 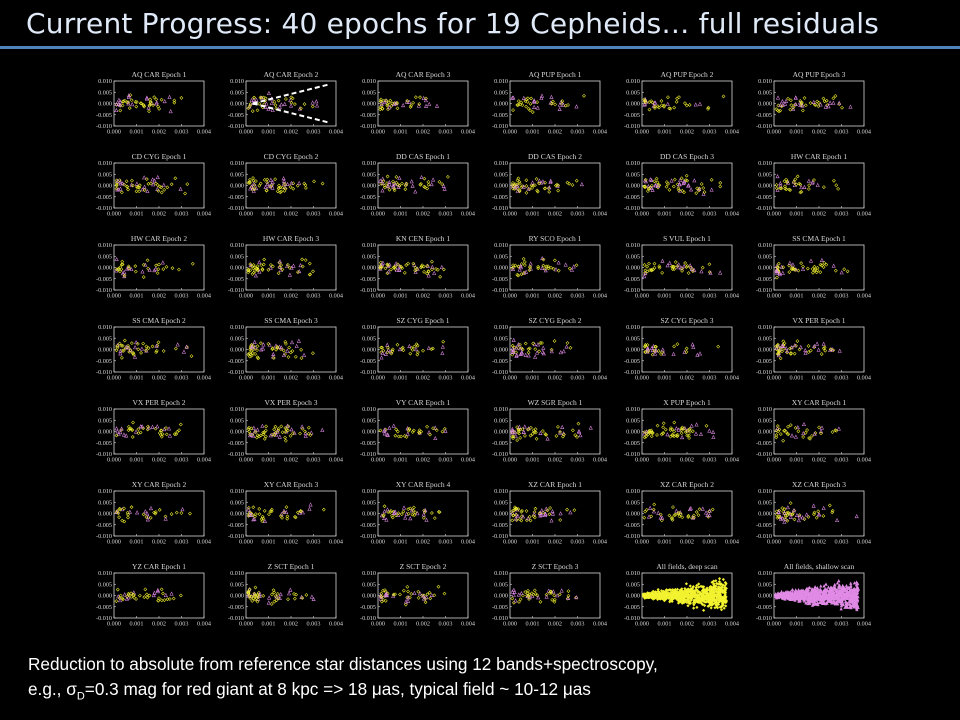 What do you see at coordinates (687, 238) in the screenshot?
I see `panel-title: S VUL Epoch 1` at bounding box center [687, 238].